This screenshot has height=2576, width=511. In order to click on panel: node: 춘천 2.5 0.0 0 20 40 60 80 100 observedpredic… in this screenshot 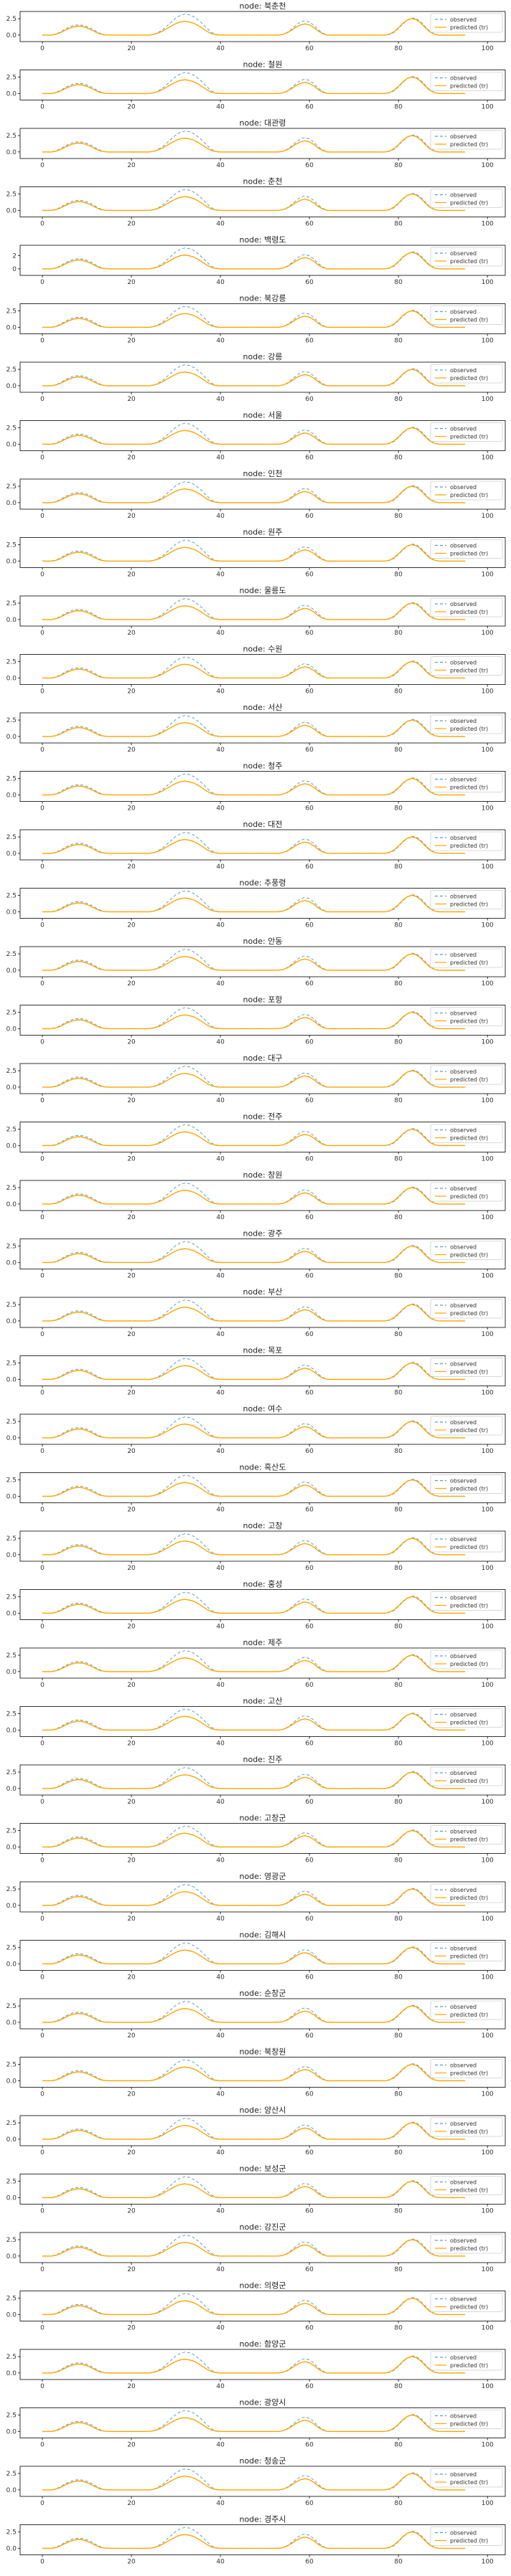, I will do `click(256, 202)`.